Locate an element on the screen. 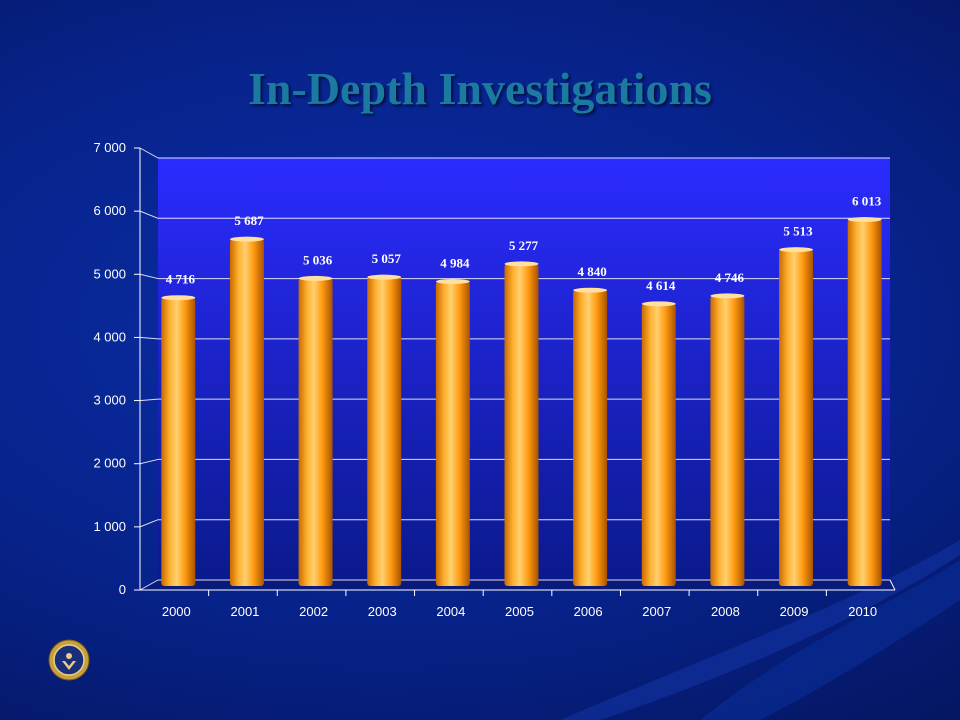 Image resolution: width=960 pixels, height=720 pixels. x-tick-label: 2003 is located at coordinates (382, 611).